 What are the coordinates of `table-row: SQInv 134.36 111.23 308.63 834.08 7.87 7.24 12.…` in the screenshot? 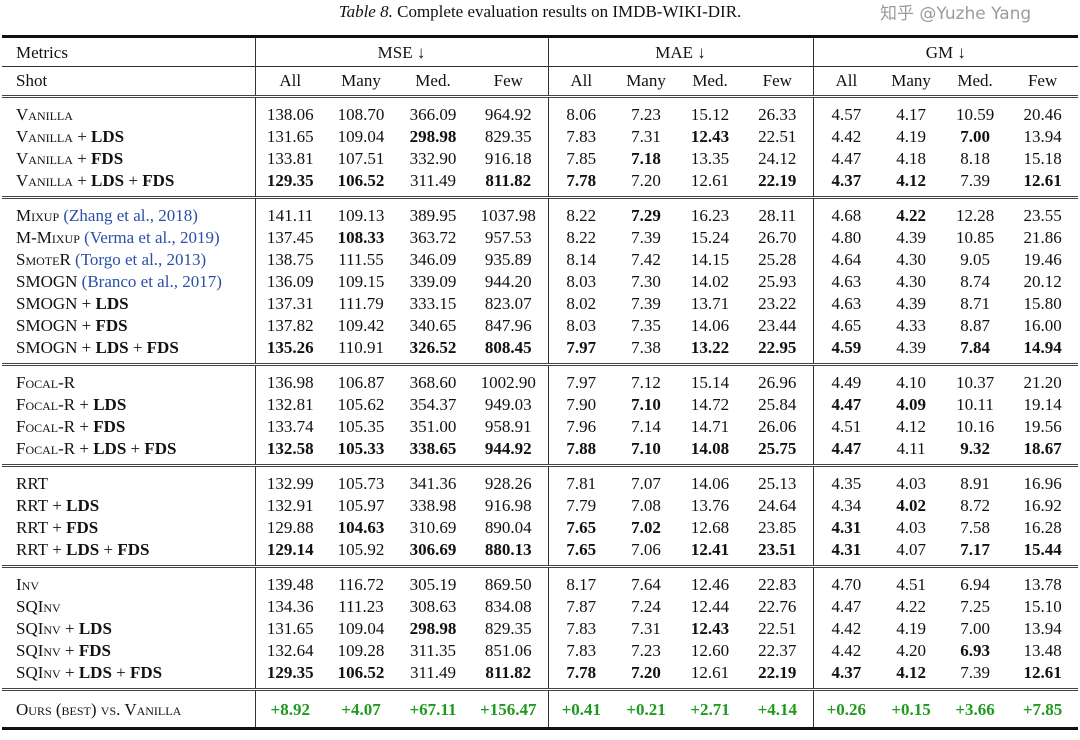 It's located at (540, 607).